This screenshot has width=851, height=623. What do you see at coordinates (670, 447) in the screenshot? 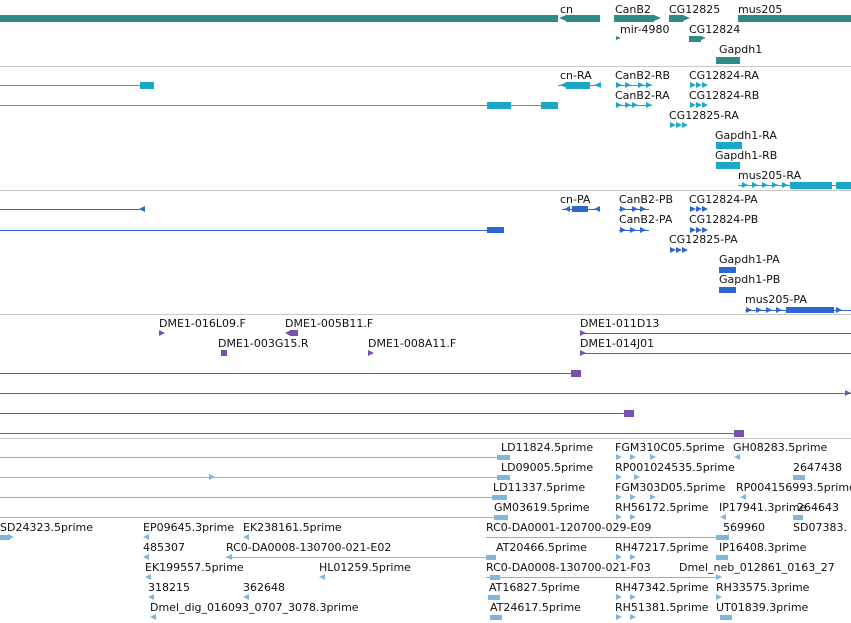
I see `feature-label: FGM310C05.5prime` at bounding box center [670, 447].